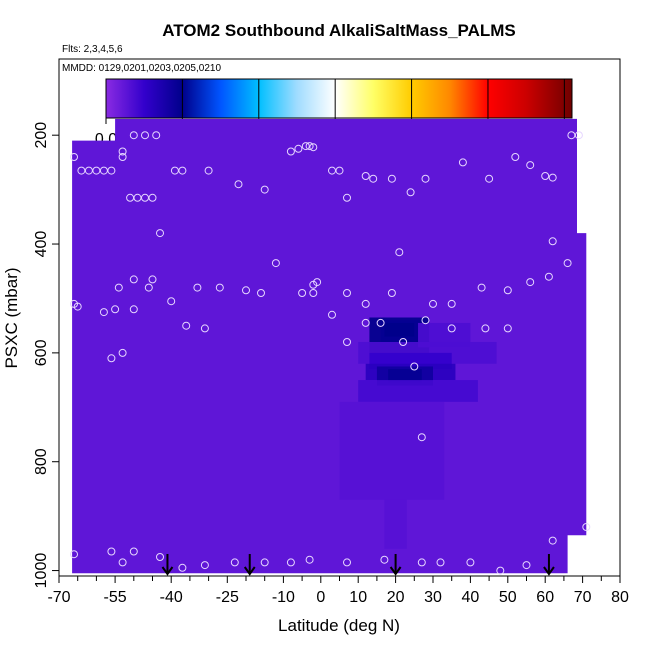 The height and width of the screenshot is (650, 650). Describe the element at coordinates (11, 317) in the screenshot. I see `y-axis-label: PSXC (mbar)` at that location.